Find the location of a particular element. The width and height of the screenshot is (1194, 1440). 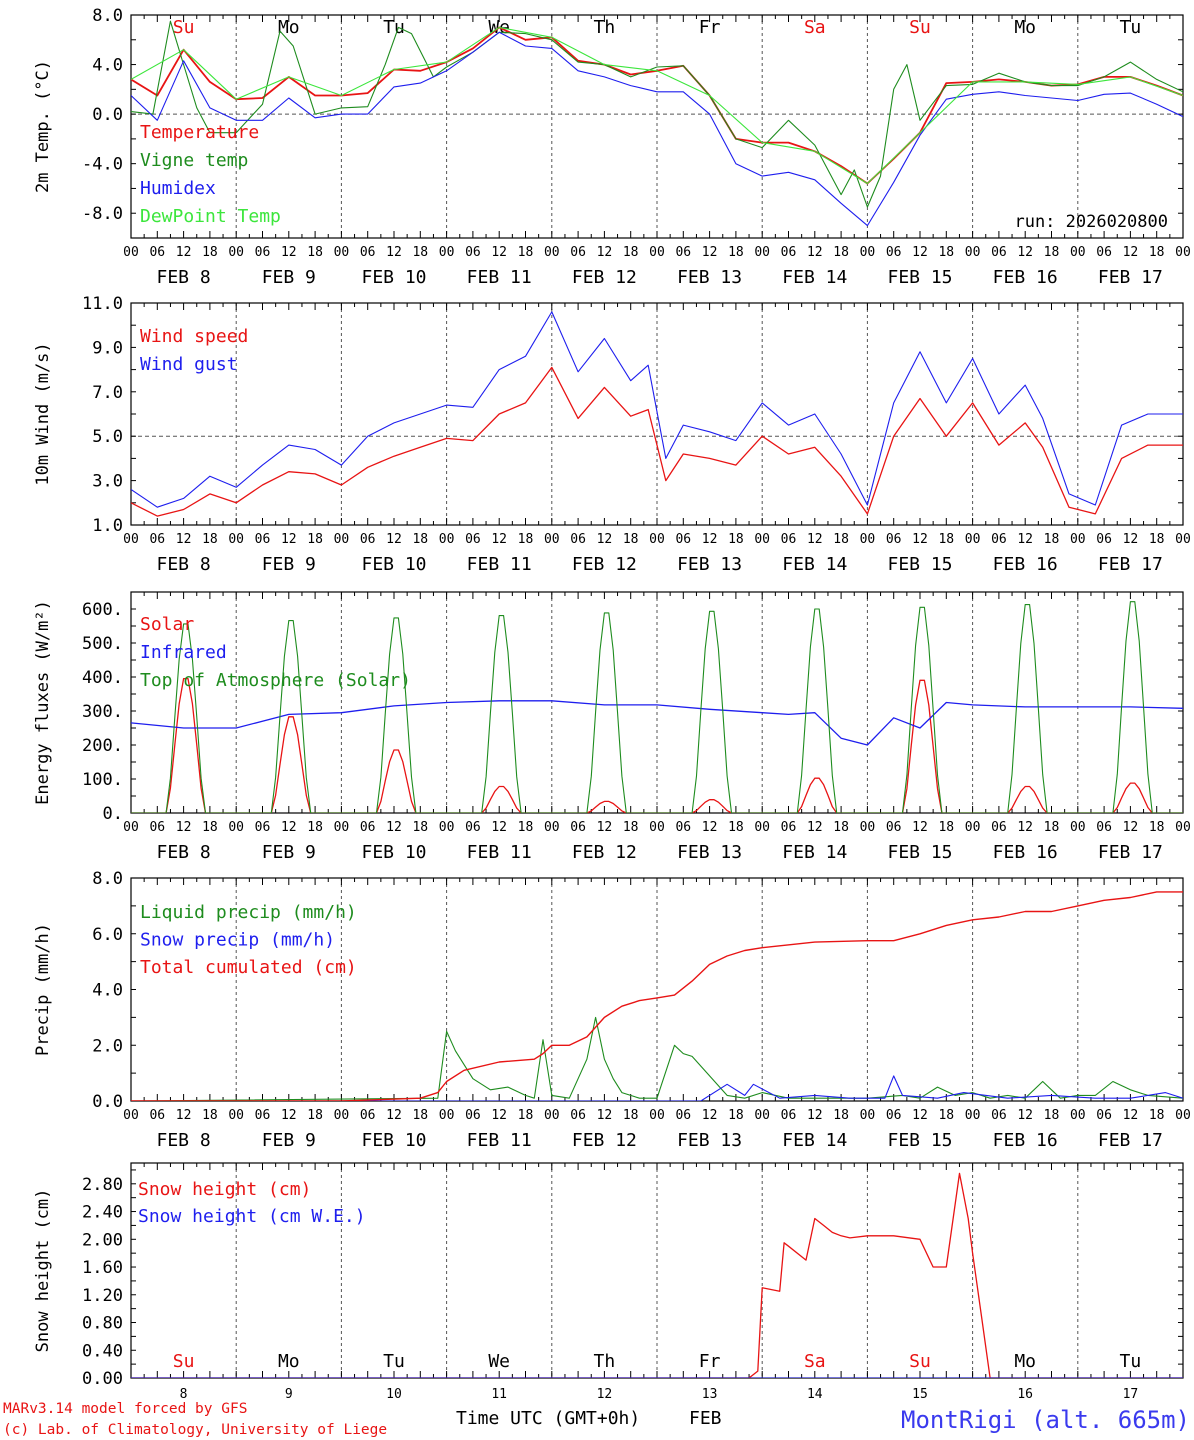

y-axis-label: Precip (mm/h) is located at coordinates (43, 989).